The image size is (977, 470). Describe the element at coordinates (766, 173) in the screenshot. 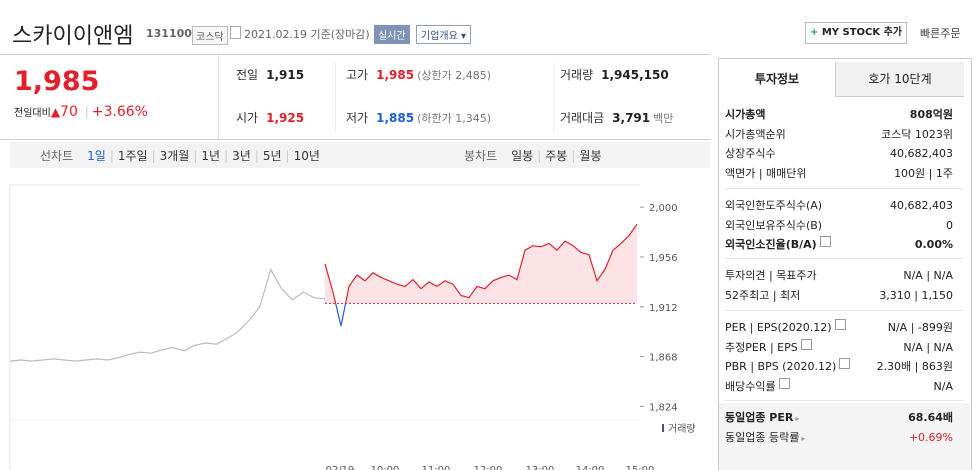

I see `info-label: 액면가 | 매매단위` at that location.